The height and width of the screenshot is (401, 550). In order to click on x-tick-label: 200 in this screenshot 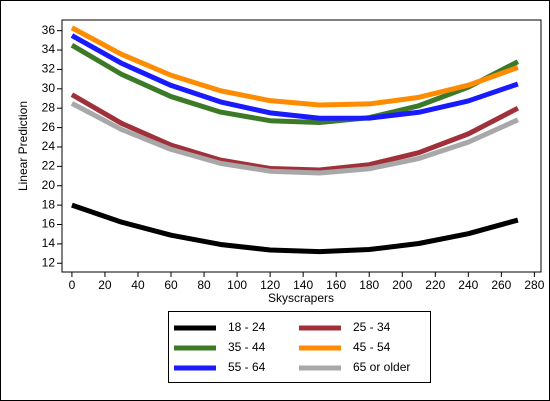, I will do `click(402, 285)`.